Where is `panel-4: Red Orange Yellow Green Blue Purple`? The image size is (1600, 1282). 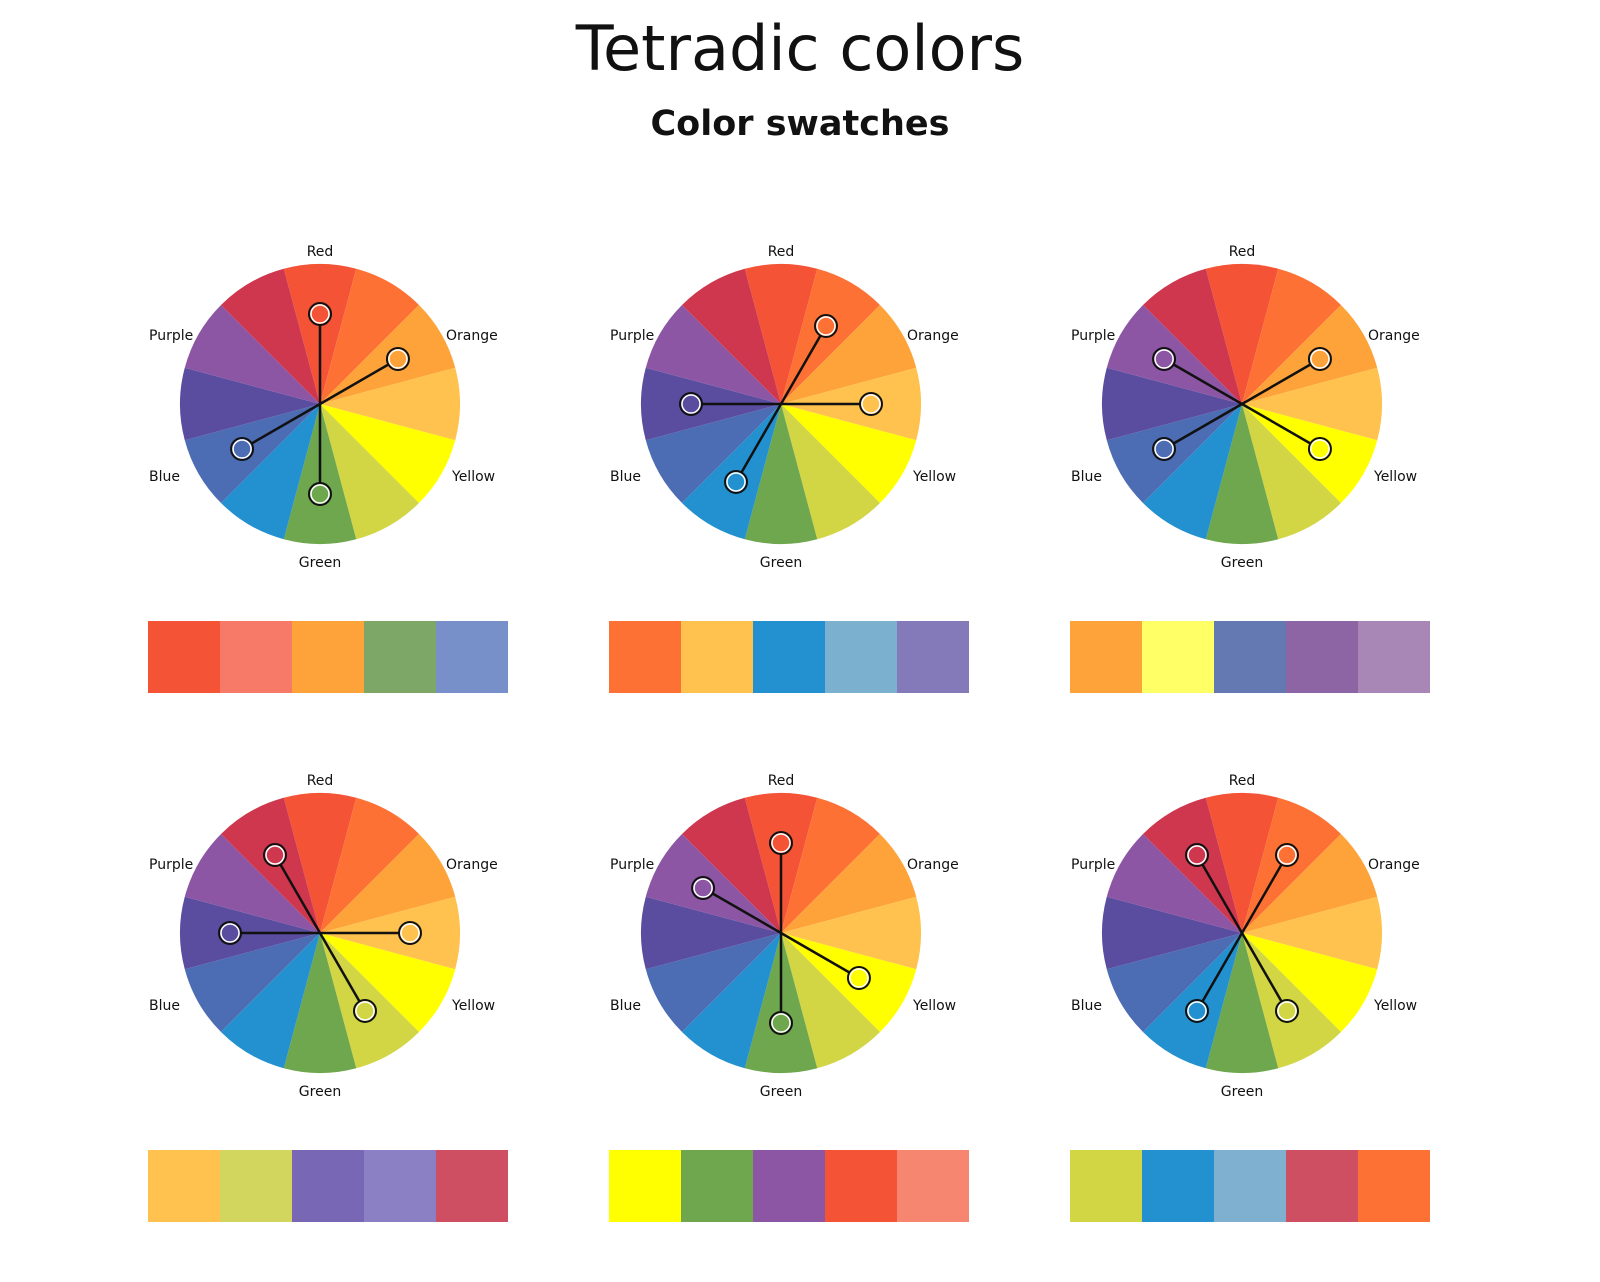 panel-4: Red Orange Yellow Green Blue Purple is located at coordinates (298, 993).